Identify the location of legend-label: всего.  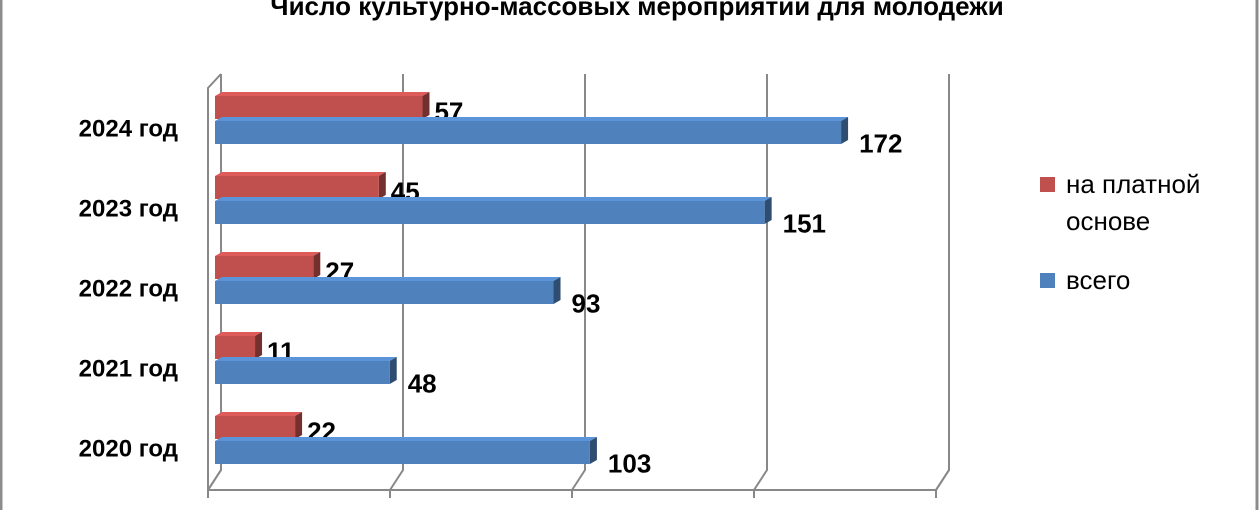
(1098, 280).